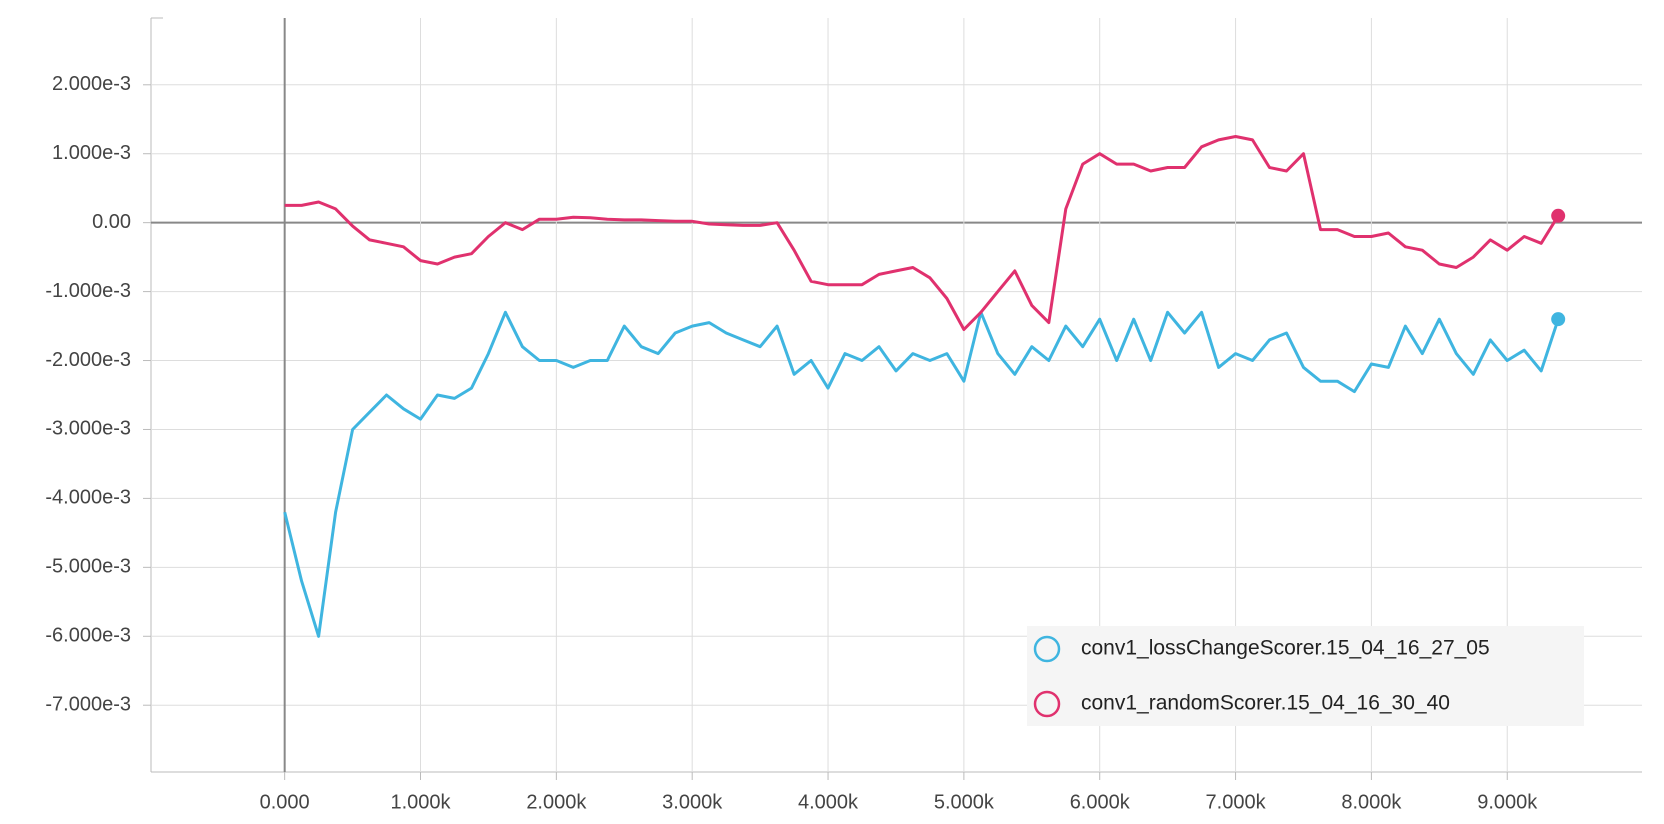  Describe the element at coordinates (88, 498) in the screenshot. I see `y-tick-label: -4.000e-3` at that location.